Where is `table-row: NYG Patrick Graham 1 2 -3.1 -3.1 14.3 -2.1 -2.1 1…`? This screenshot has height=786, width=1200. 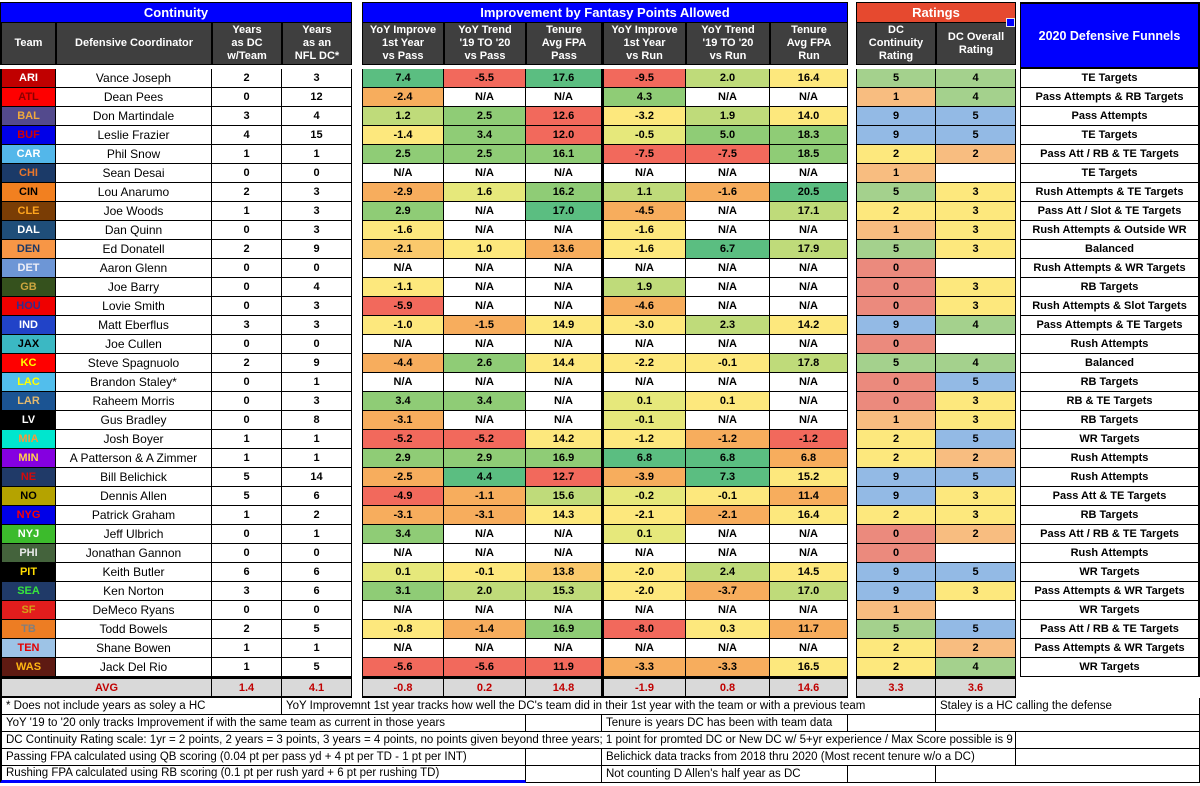
table-row: NYG Patrick Graham 1 2 -3.1 -3.1 14.3 -2.1 -2.1 1… is located at coordinates (600, 515).